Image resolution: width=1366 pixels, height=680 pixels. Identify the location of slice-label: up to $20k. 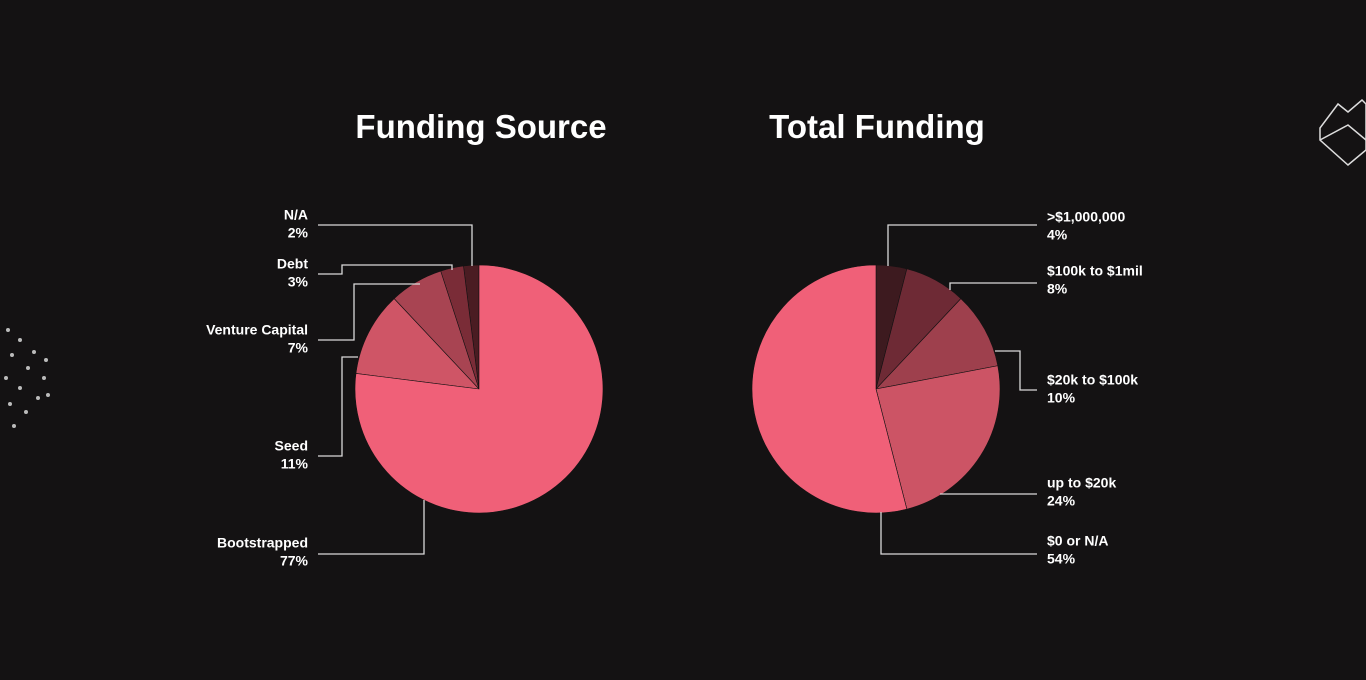
(1081, 483).